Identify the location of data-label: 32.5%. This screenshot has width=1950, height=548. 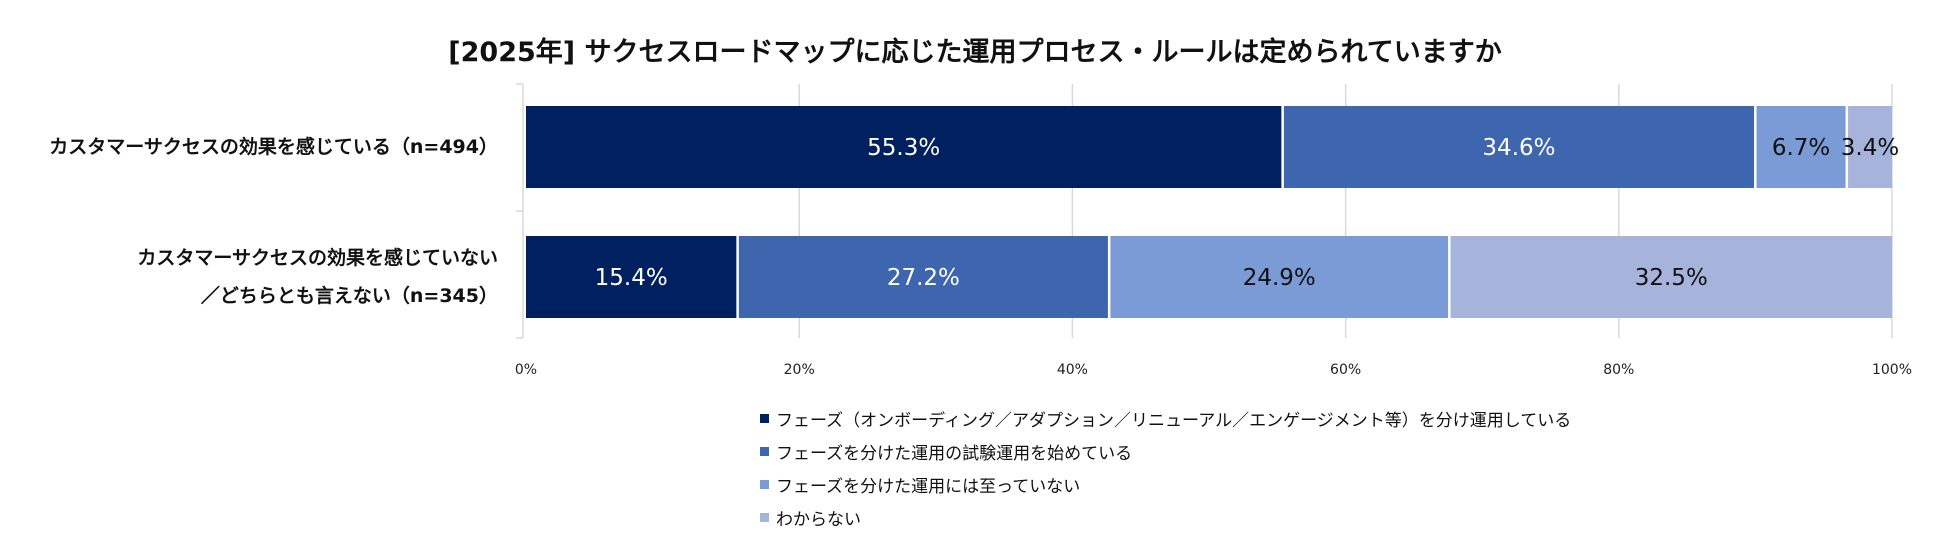
(1671, 278).